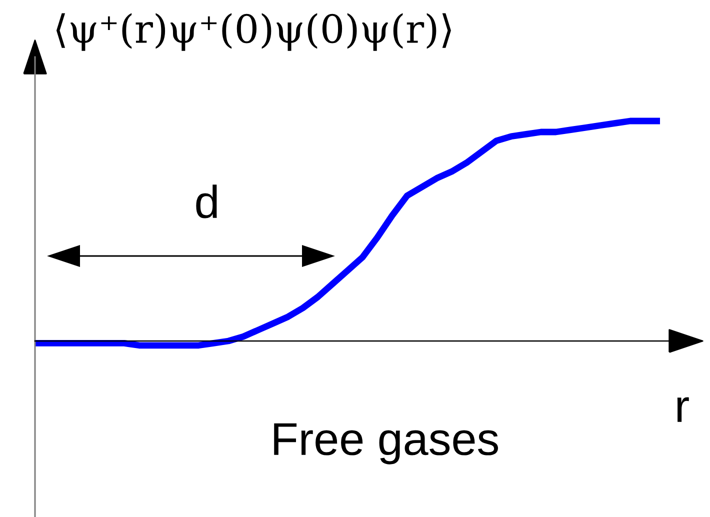  I want to click on x-axis-title: r, so click(683, 409).